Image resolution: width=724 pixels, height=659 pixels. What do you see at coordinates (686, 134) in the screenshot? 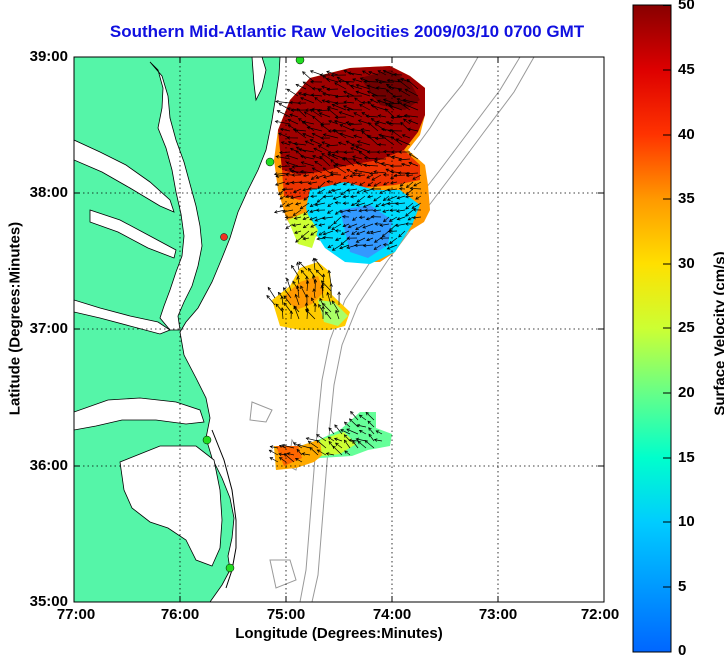
I see `colorbar-tick-label: 40` at bounding box center [686, 134].